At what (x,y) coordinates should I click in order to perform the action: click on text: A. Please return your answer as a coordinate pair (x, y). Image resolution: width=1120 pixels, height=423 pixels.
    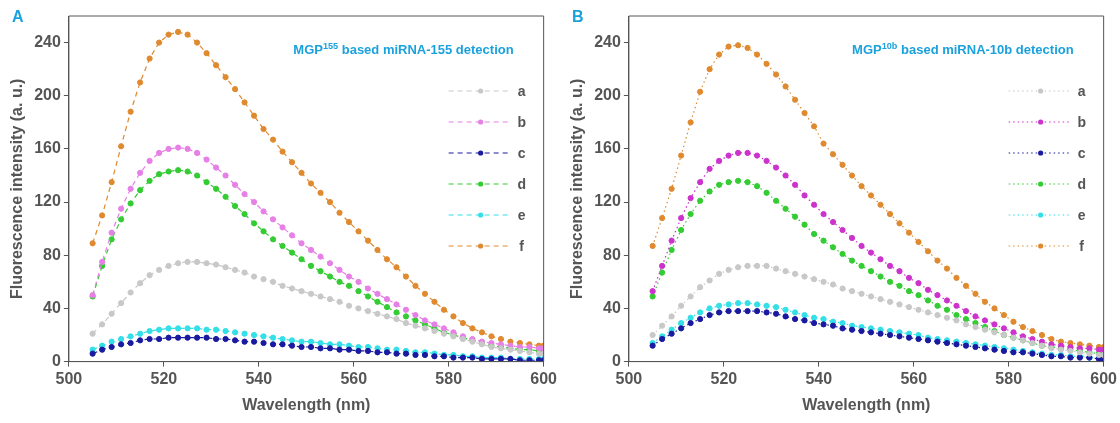
    Looking at the image, I should click on (18, 16).